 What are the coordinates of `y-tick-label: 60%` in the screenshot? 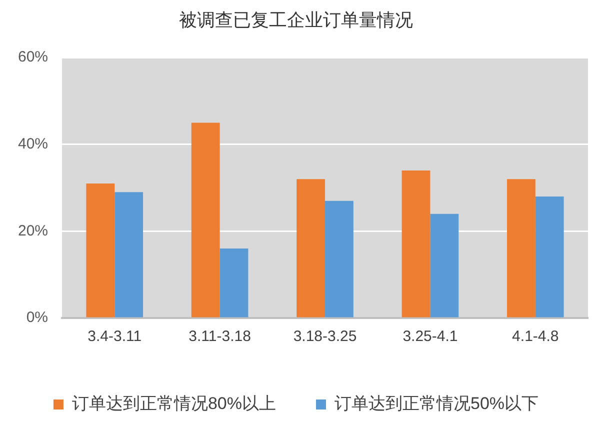 It's located at (33, 57).